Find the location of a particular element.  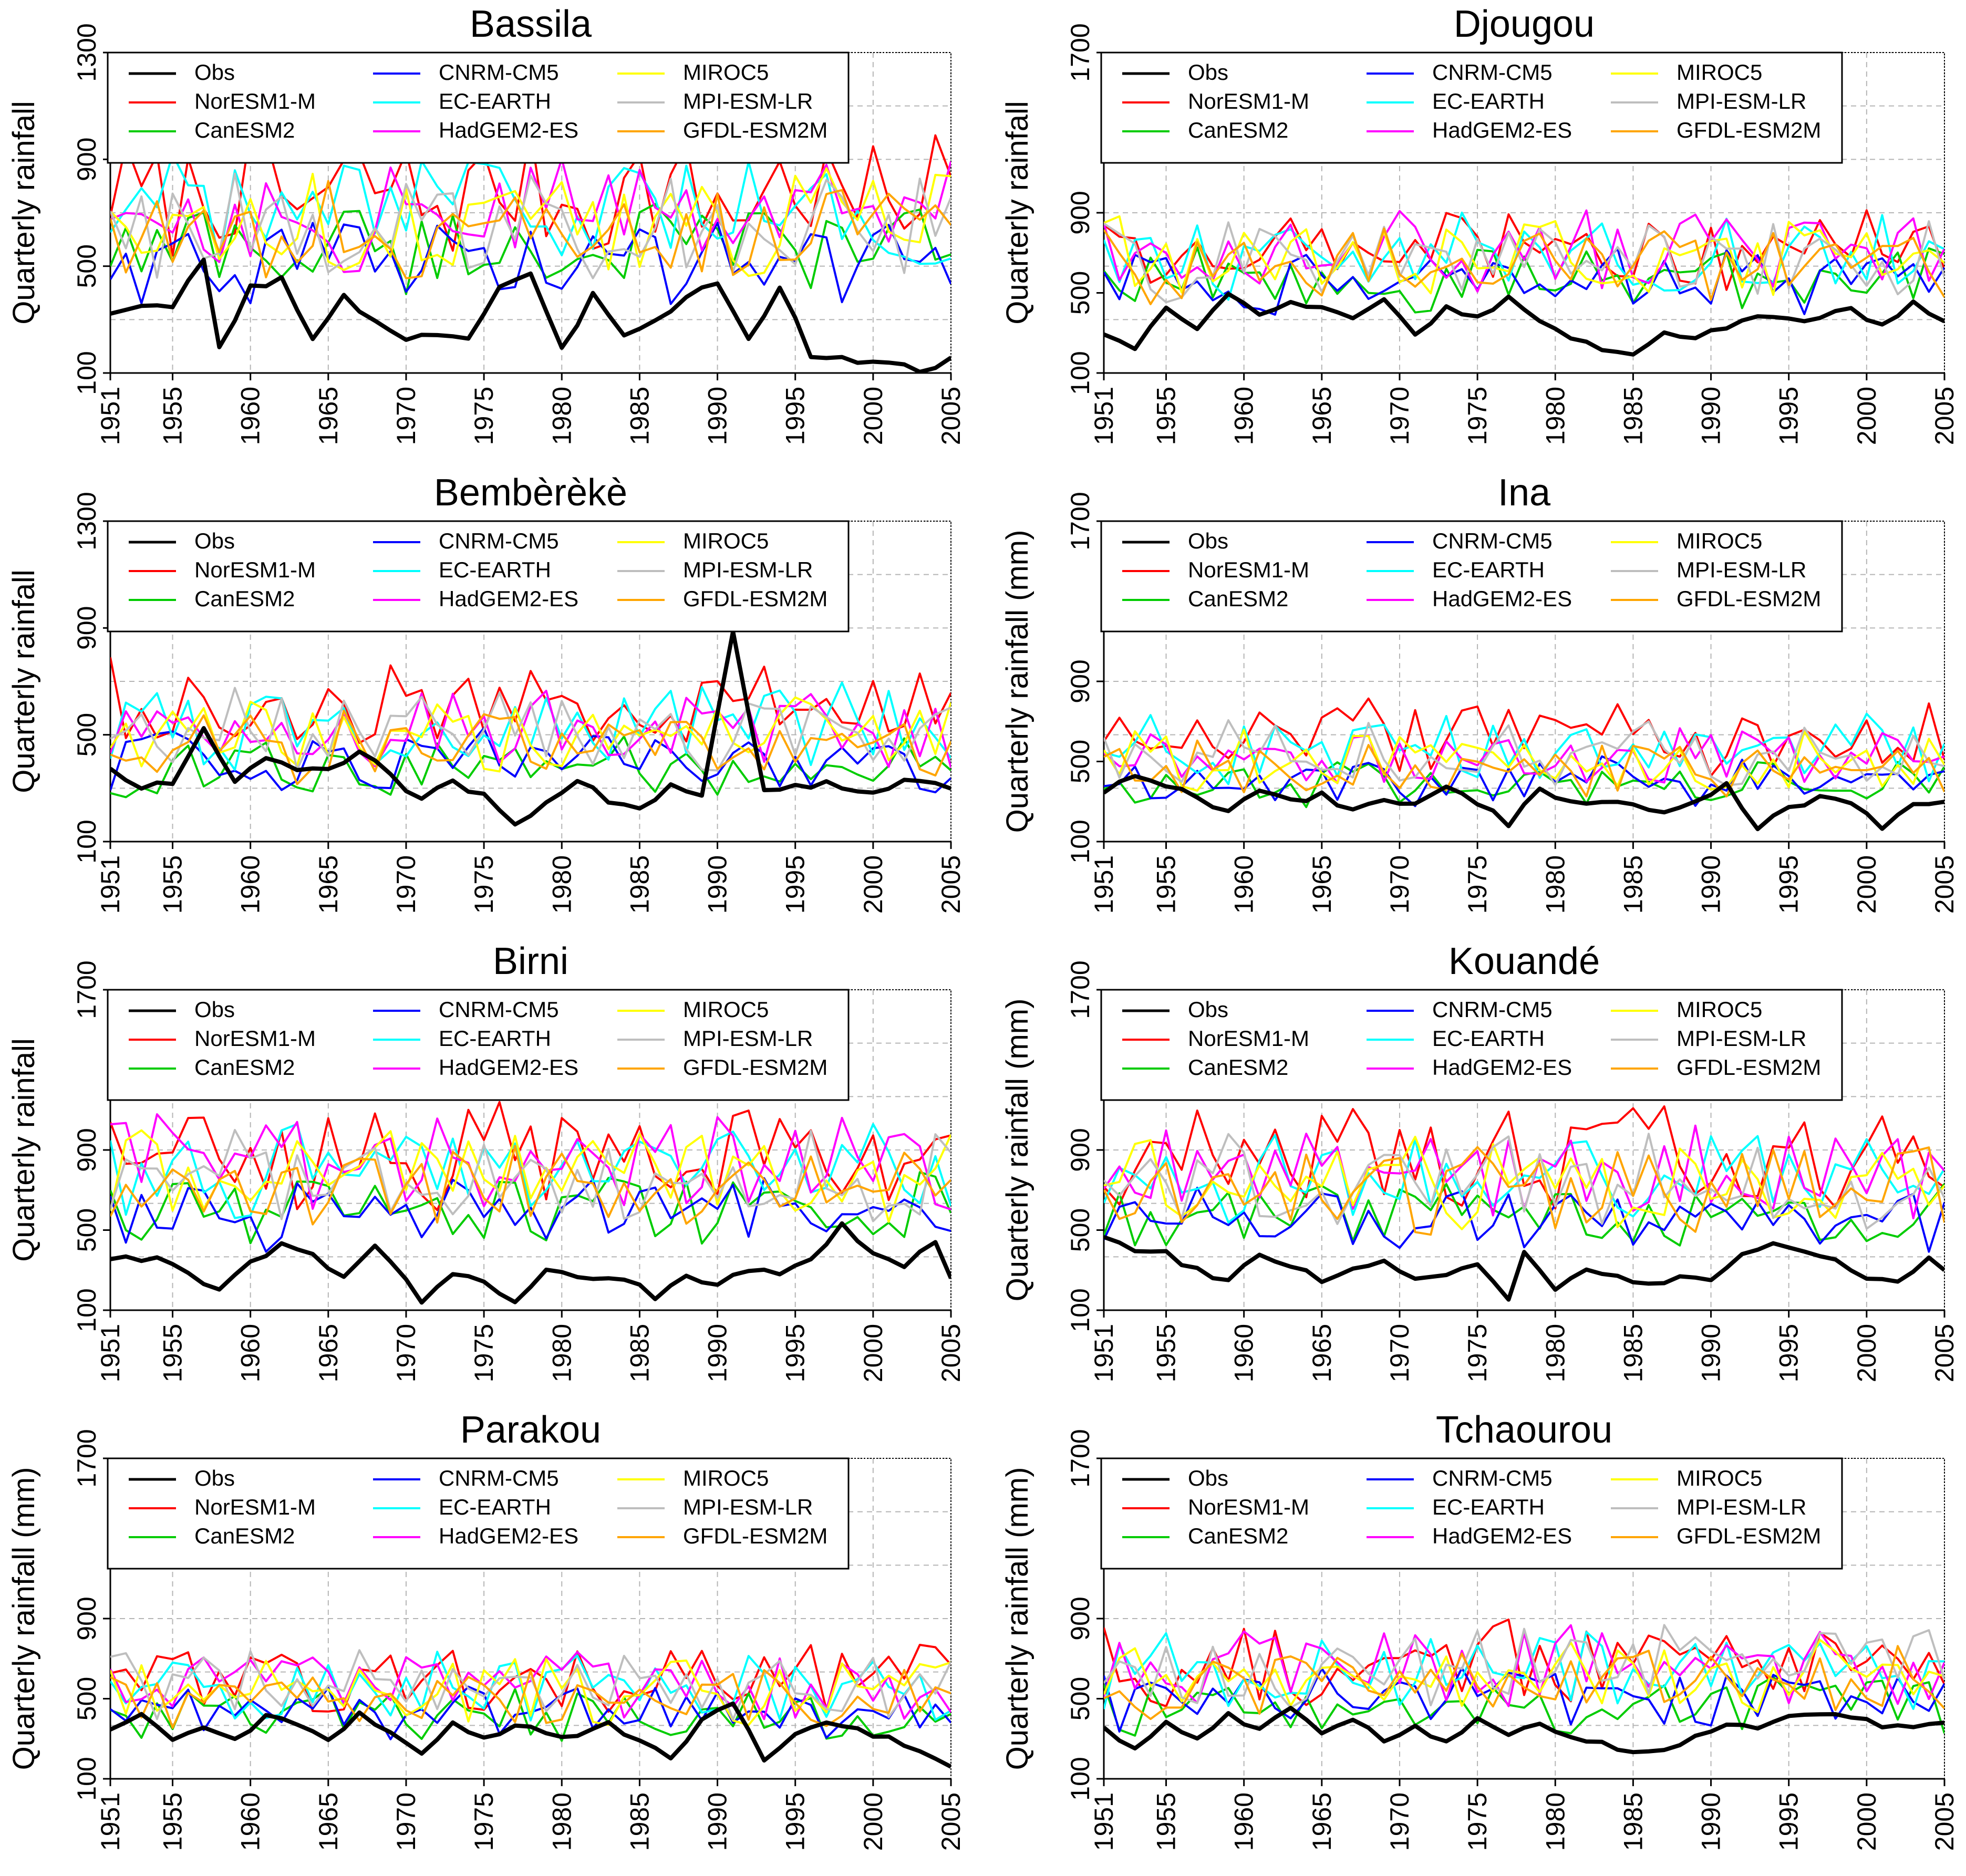

x-tick-label: 1960 is located at coordinates (1244, 1821).